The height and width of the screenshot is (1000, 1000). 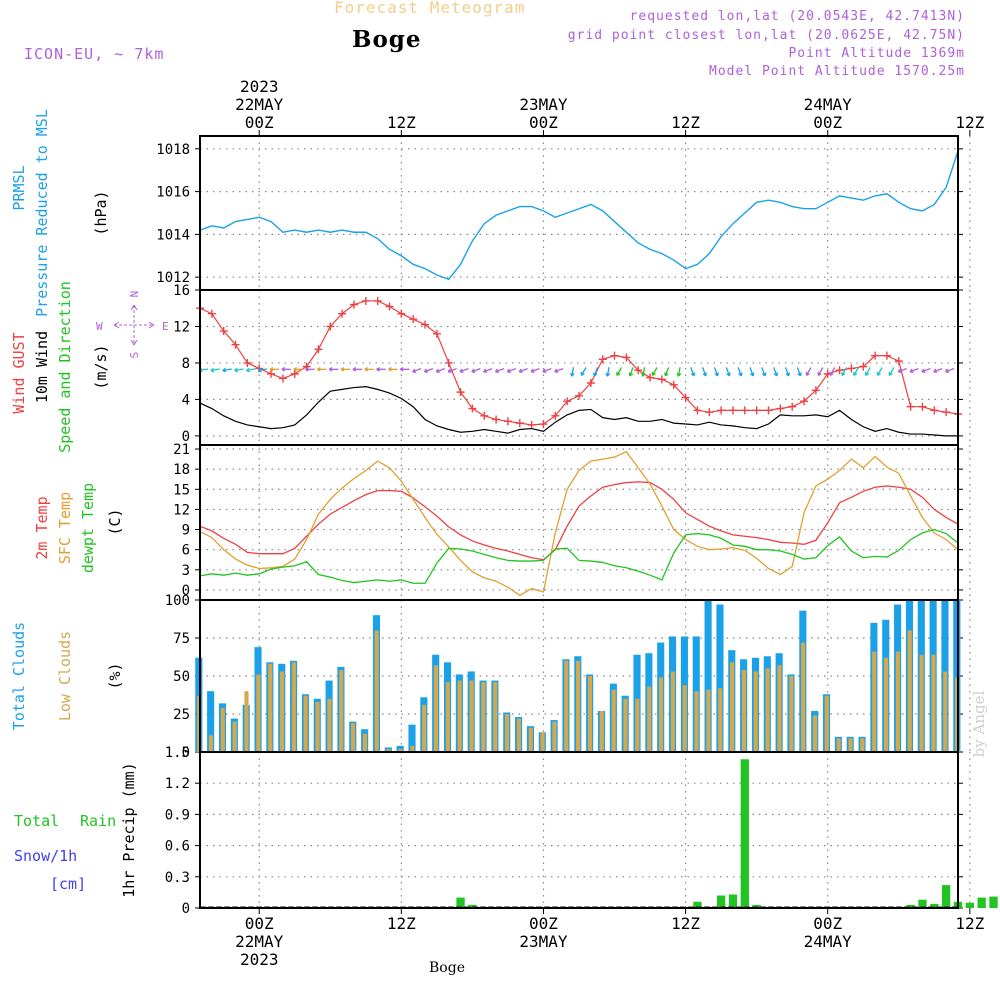 I want to click on requested-coords: requested lon,lat (20.0543E, 42.7413N), so click(x=797, y=16).